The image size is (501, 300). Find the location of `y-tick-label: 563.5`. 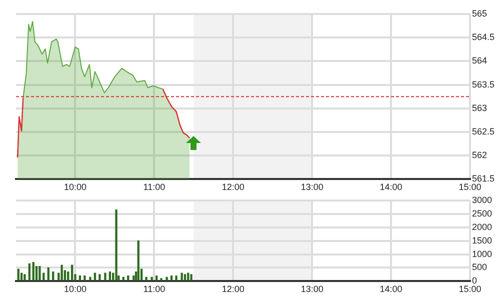

y-tick-label: 563.5 is located at coordinates (483, 84).